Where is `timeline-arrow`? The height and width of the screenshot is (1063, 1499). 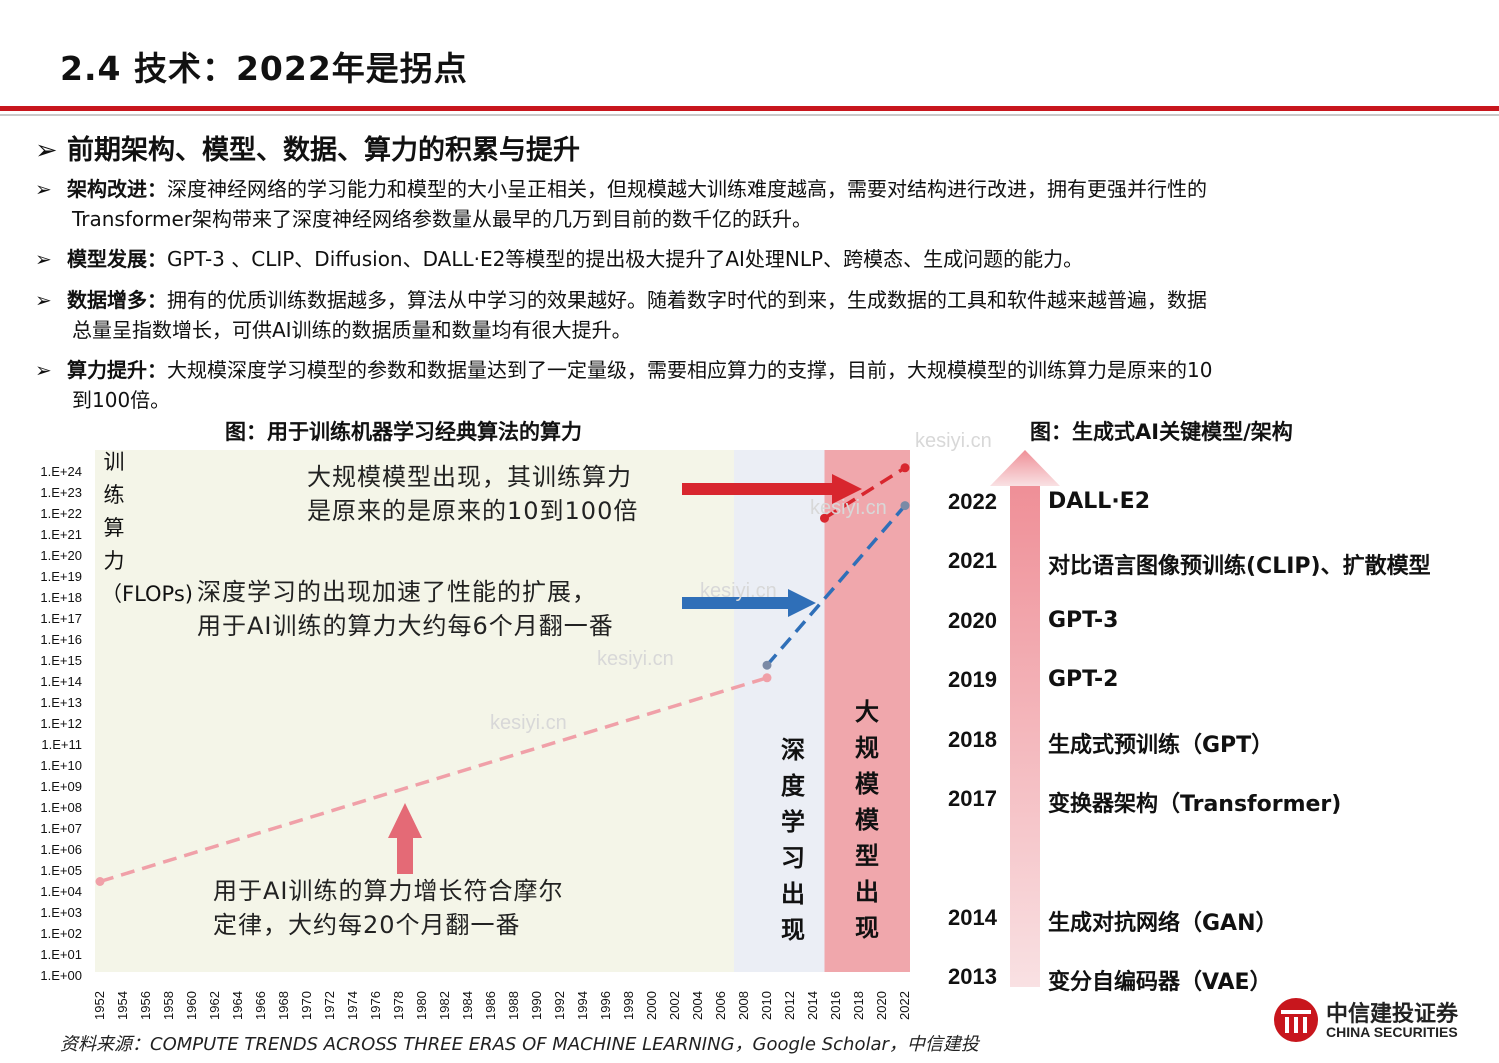 timeline-arrow is located at coordinates (1025, 718).